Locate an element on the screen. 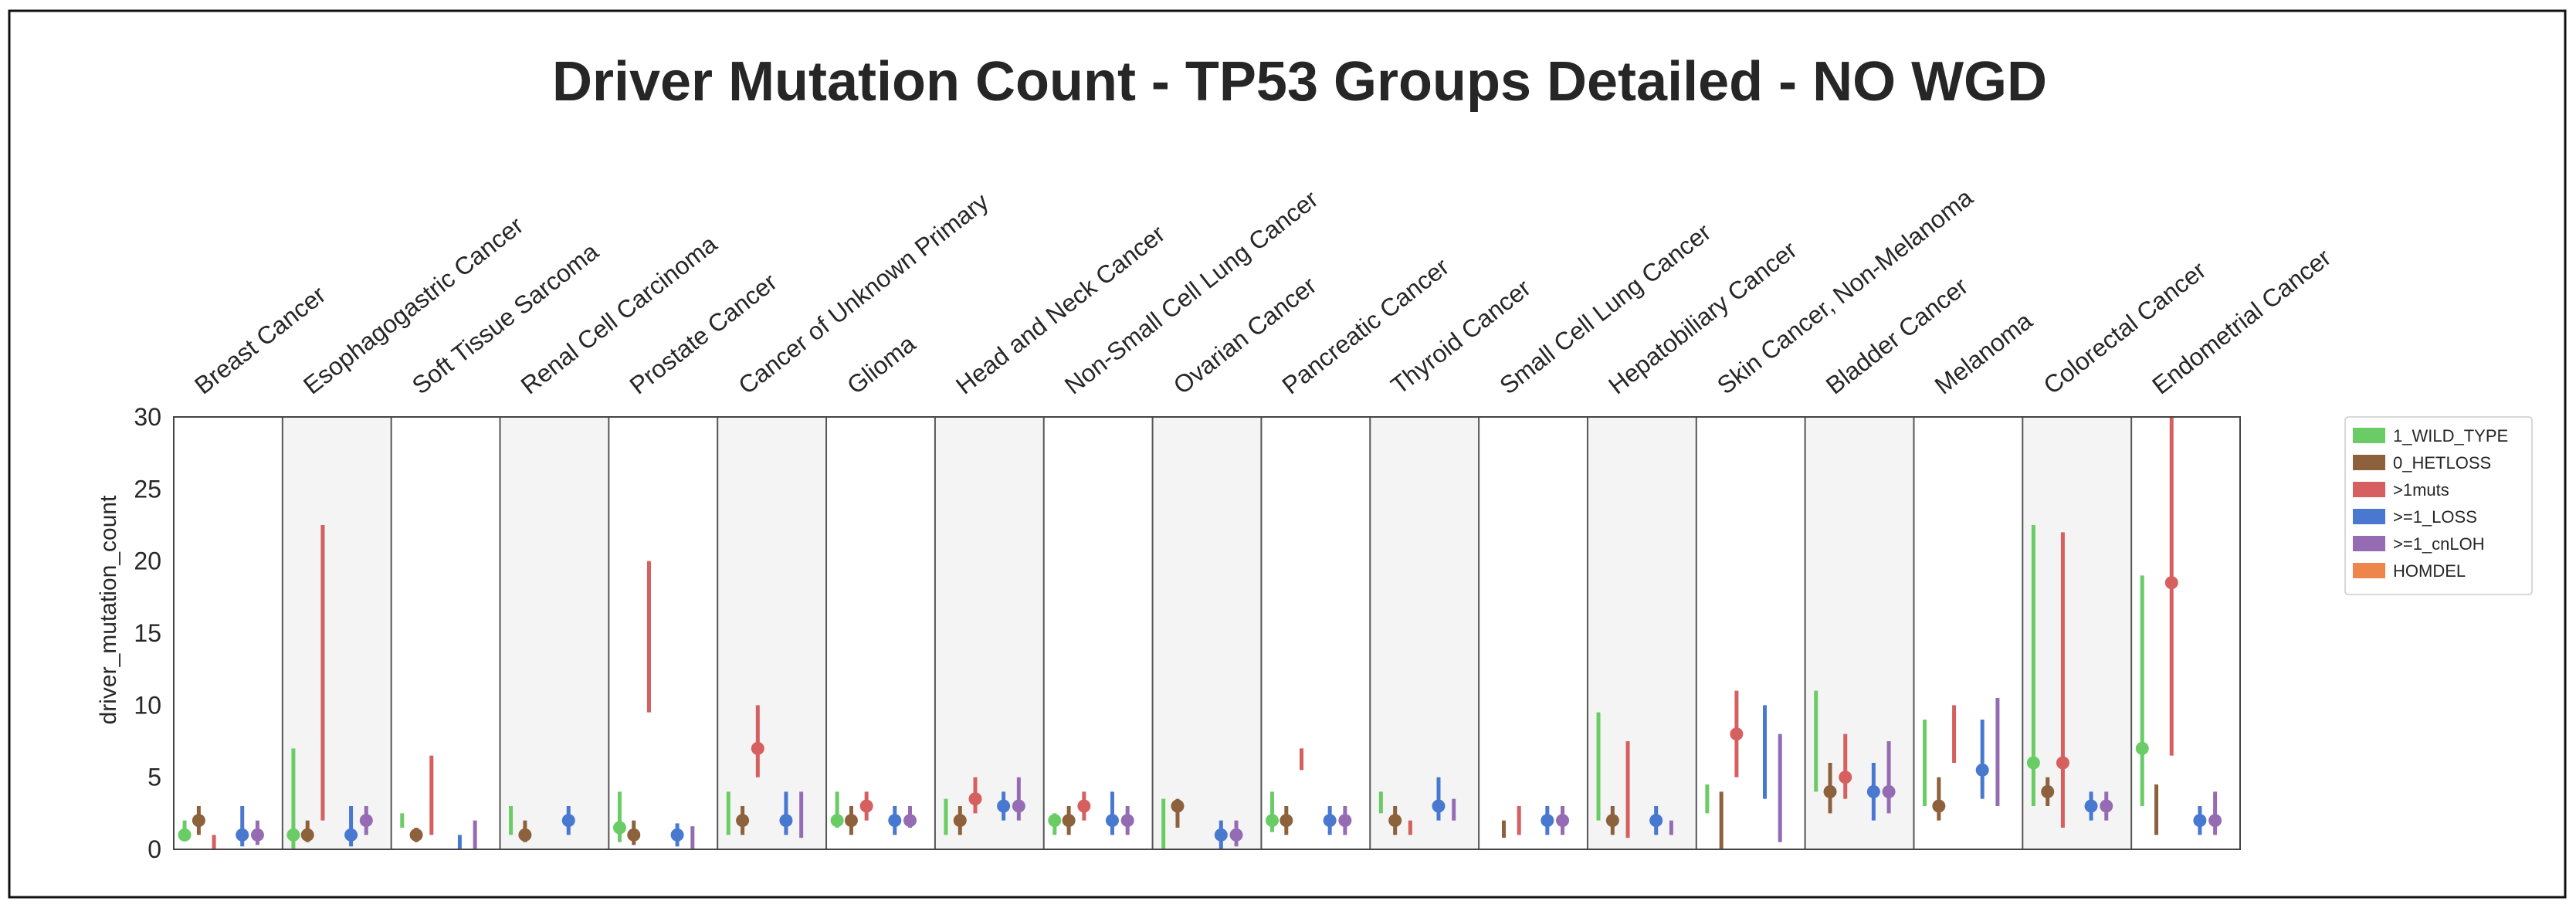 Image resolution: width=2576 pixels, height=908 pixels. legend-box is located at coordinates (2438, 506).